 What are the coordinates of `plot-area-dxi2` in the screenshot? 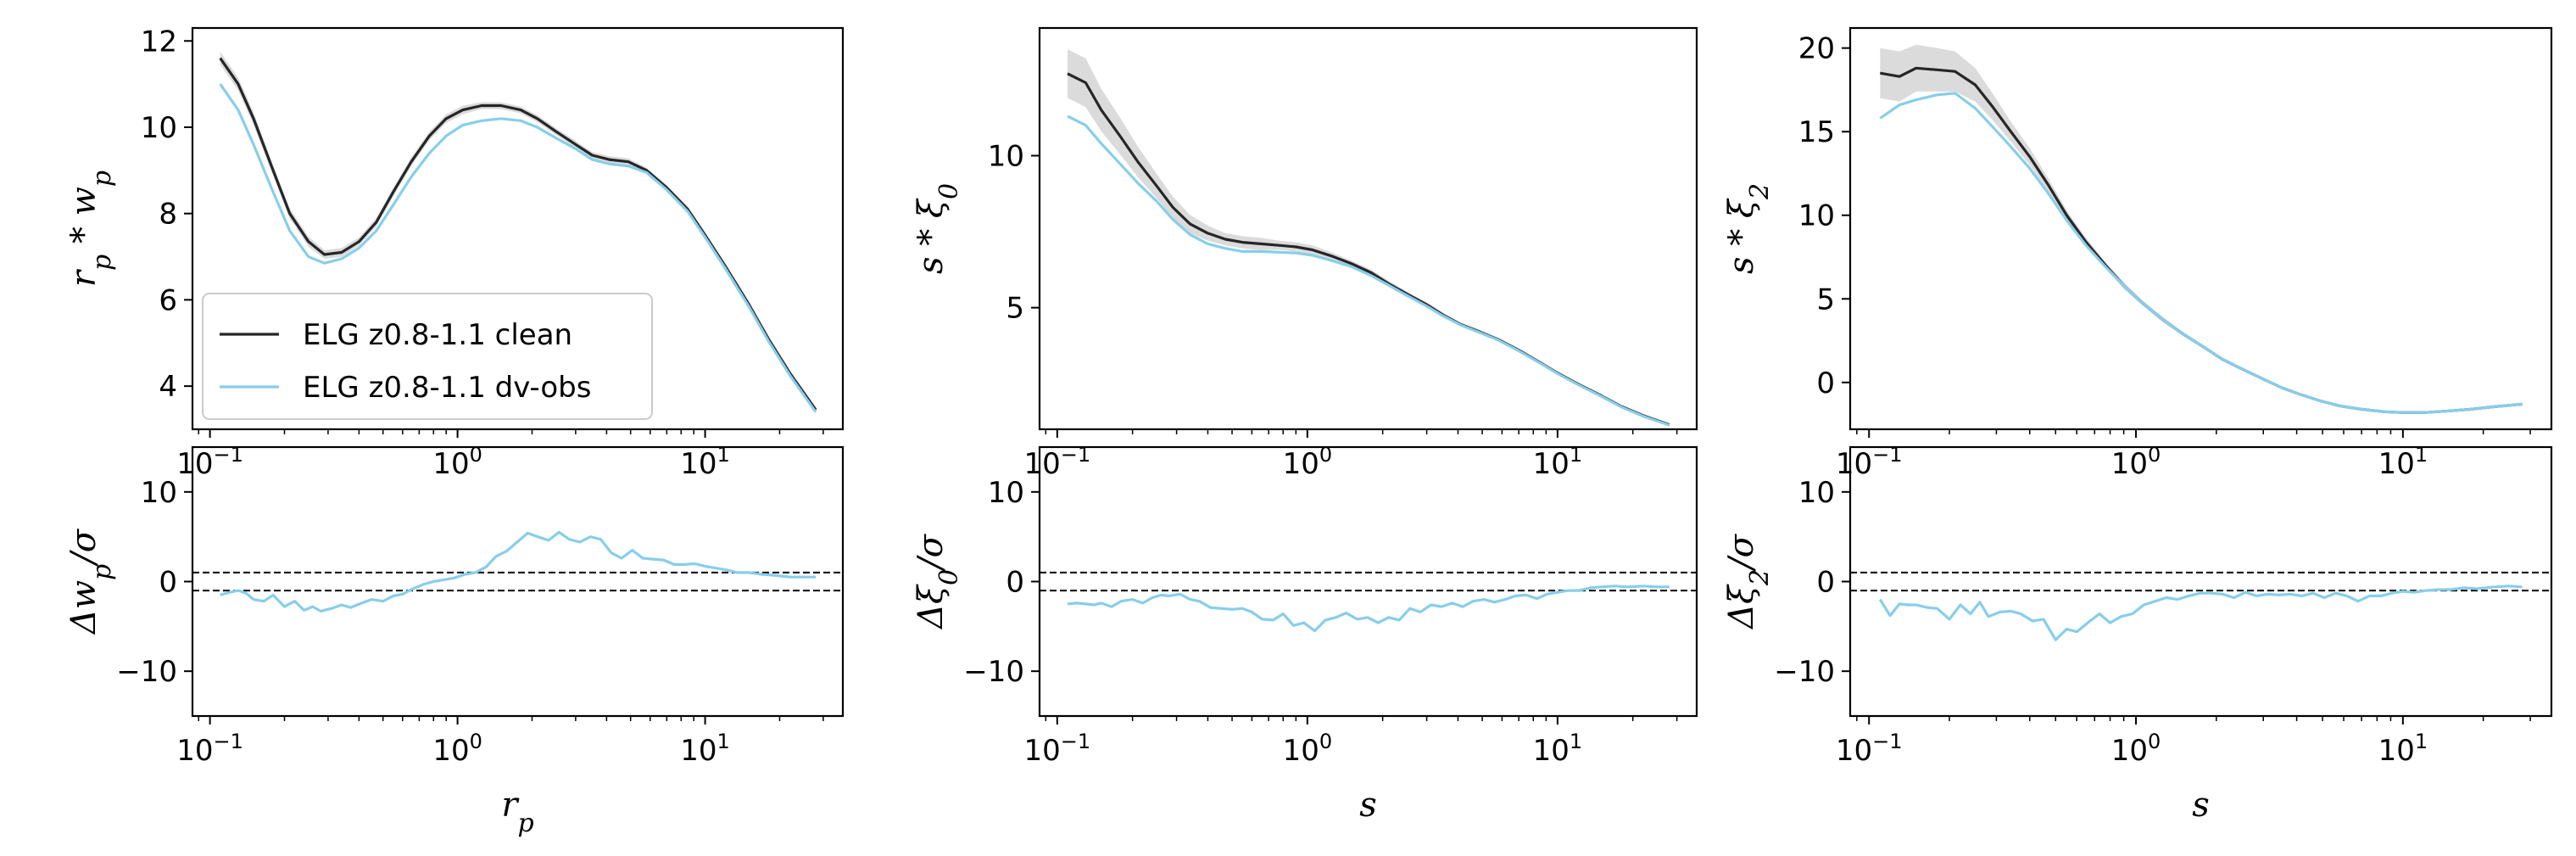 It's located at (2200, 606).